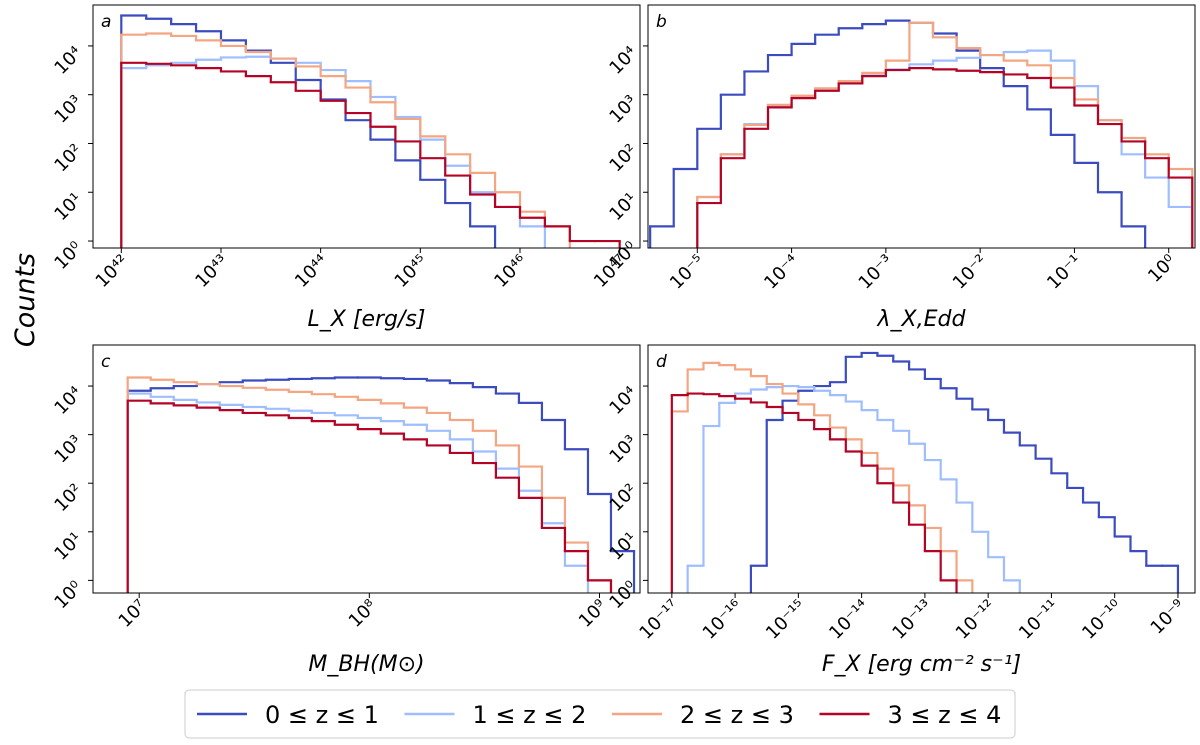  Describe the element at coordinates (781, 272) in the screenshot. I see `x-tick-label: 10⁻⁴` at that location.